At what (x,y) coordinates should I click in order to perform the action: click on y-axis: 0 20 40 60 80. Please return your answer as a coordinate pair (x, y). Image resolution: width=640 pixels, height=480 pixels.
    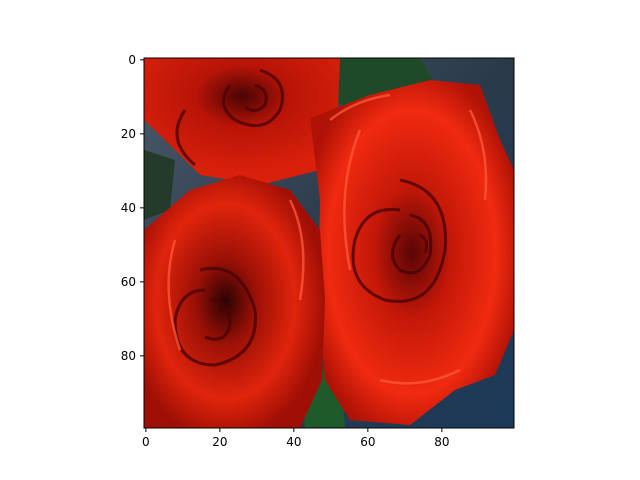
    Looking at the image, I should click on (132, 208).